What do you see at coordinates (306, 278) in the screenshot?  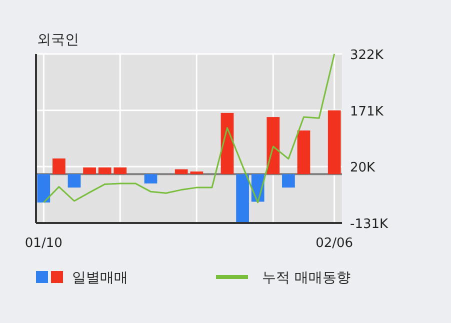 I see `legend-label: 누적 매매동향` at bounding box center [306, 278].